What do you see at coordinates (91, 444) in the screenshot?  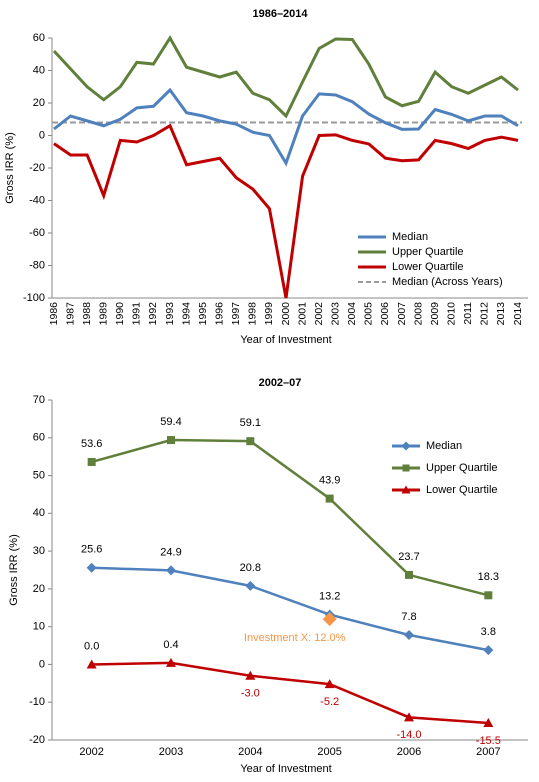 I see `data-label: 53.6` at bounding box center [91, 444].